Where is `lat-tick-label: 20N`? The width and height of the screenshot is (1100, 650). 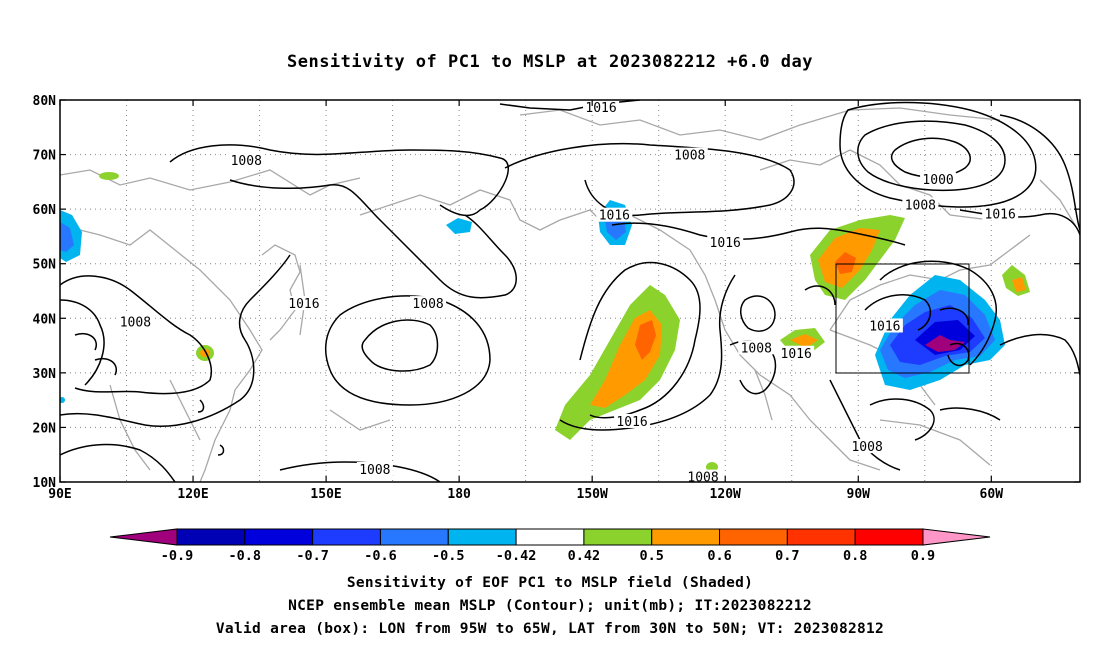 lat-tick-label: 20N is located at coordinates (45, 428).